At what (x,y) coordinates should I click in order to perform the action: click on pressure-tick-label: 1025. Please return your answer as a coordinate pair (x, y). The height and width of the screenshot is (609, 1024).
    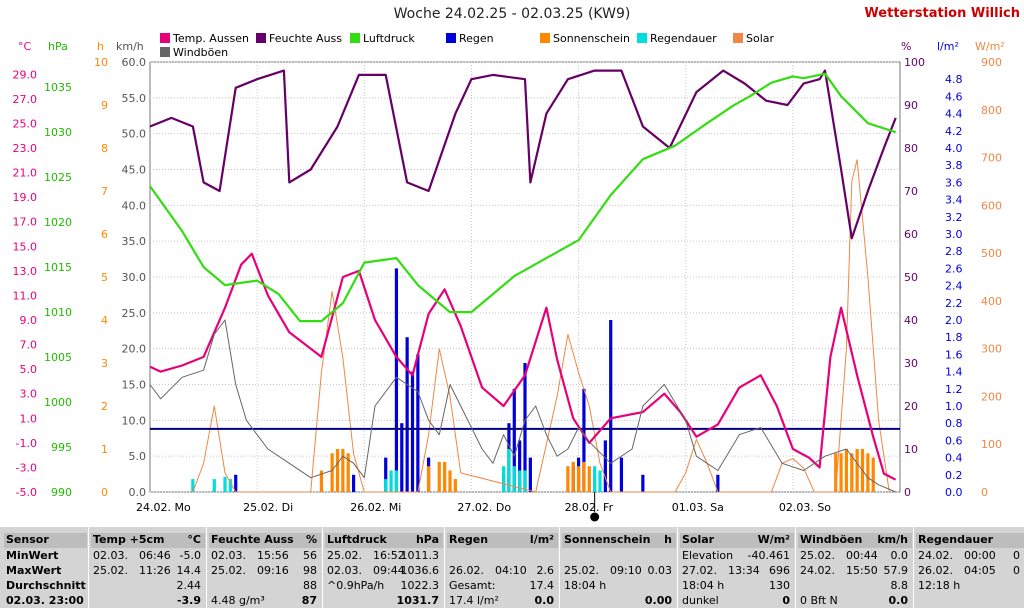
    Looking at the image, I should click on (58, 177).